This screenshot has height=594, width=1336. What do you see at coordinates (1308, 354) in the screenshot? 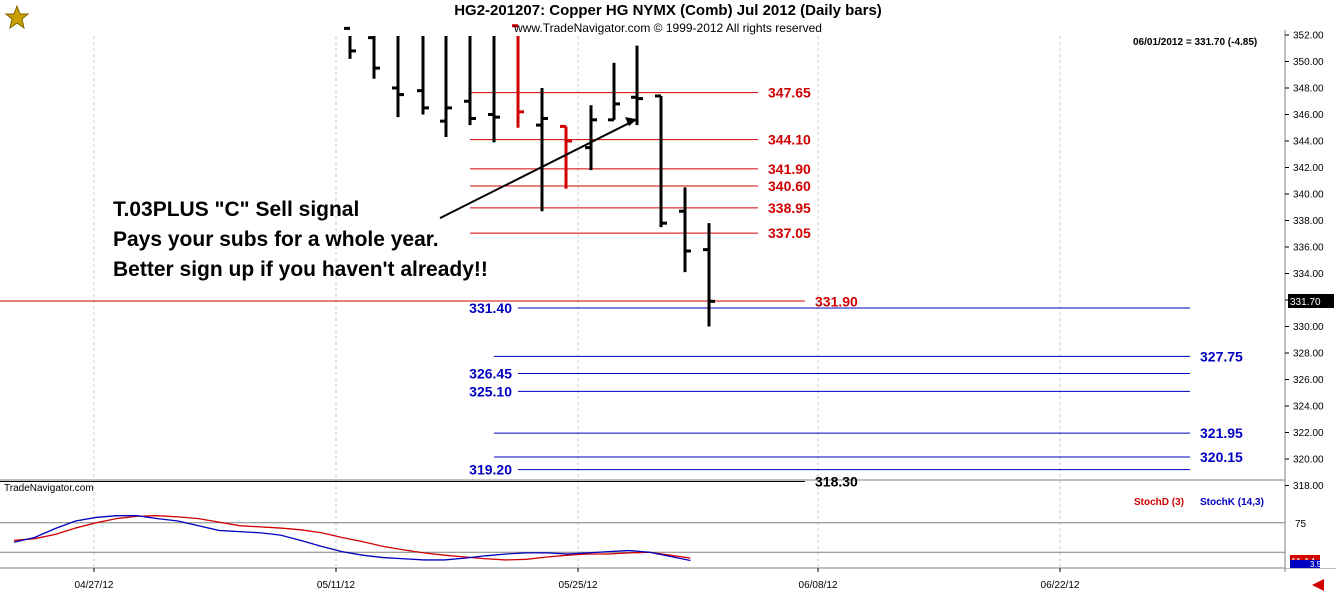
I see `price-tick-label: 328.00` at bounding box center [1308, 354].